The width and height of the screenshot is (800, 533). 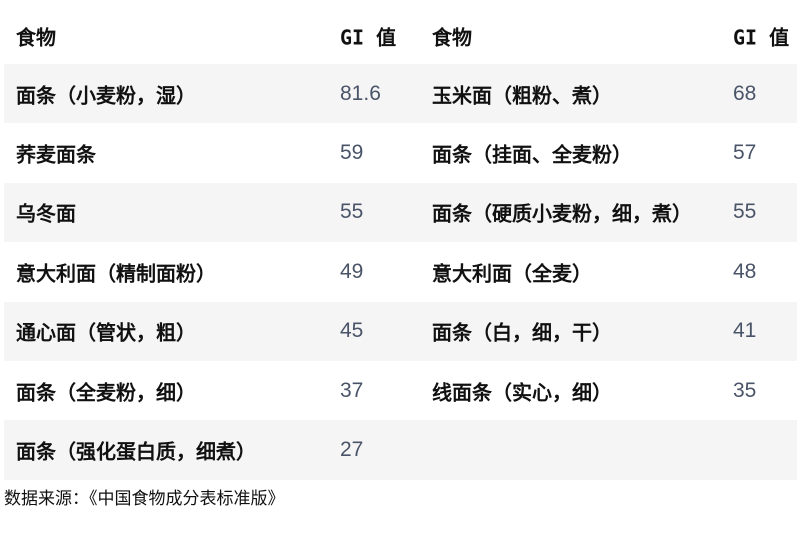 I want to click on food-name: 面条（全麦粉，细）, so click(x=106, y=392).